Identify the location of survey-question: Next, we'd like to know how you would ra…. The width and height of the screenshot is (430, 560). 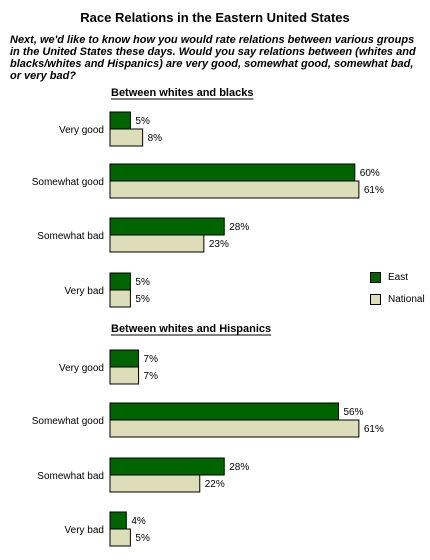
(213, 58).